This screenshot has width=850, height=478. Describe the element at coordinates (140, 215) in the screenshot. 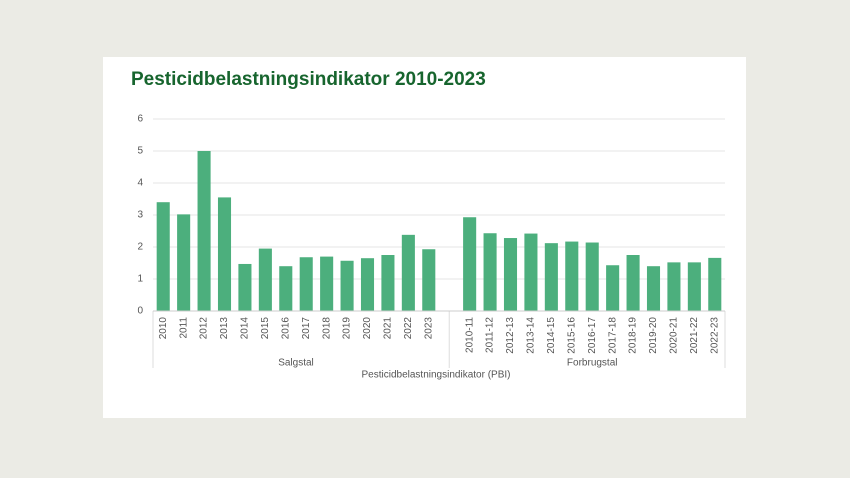

I see `y-tick-label: 3` at that location.